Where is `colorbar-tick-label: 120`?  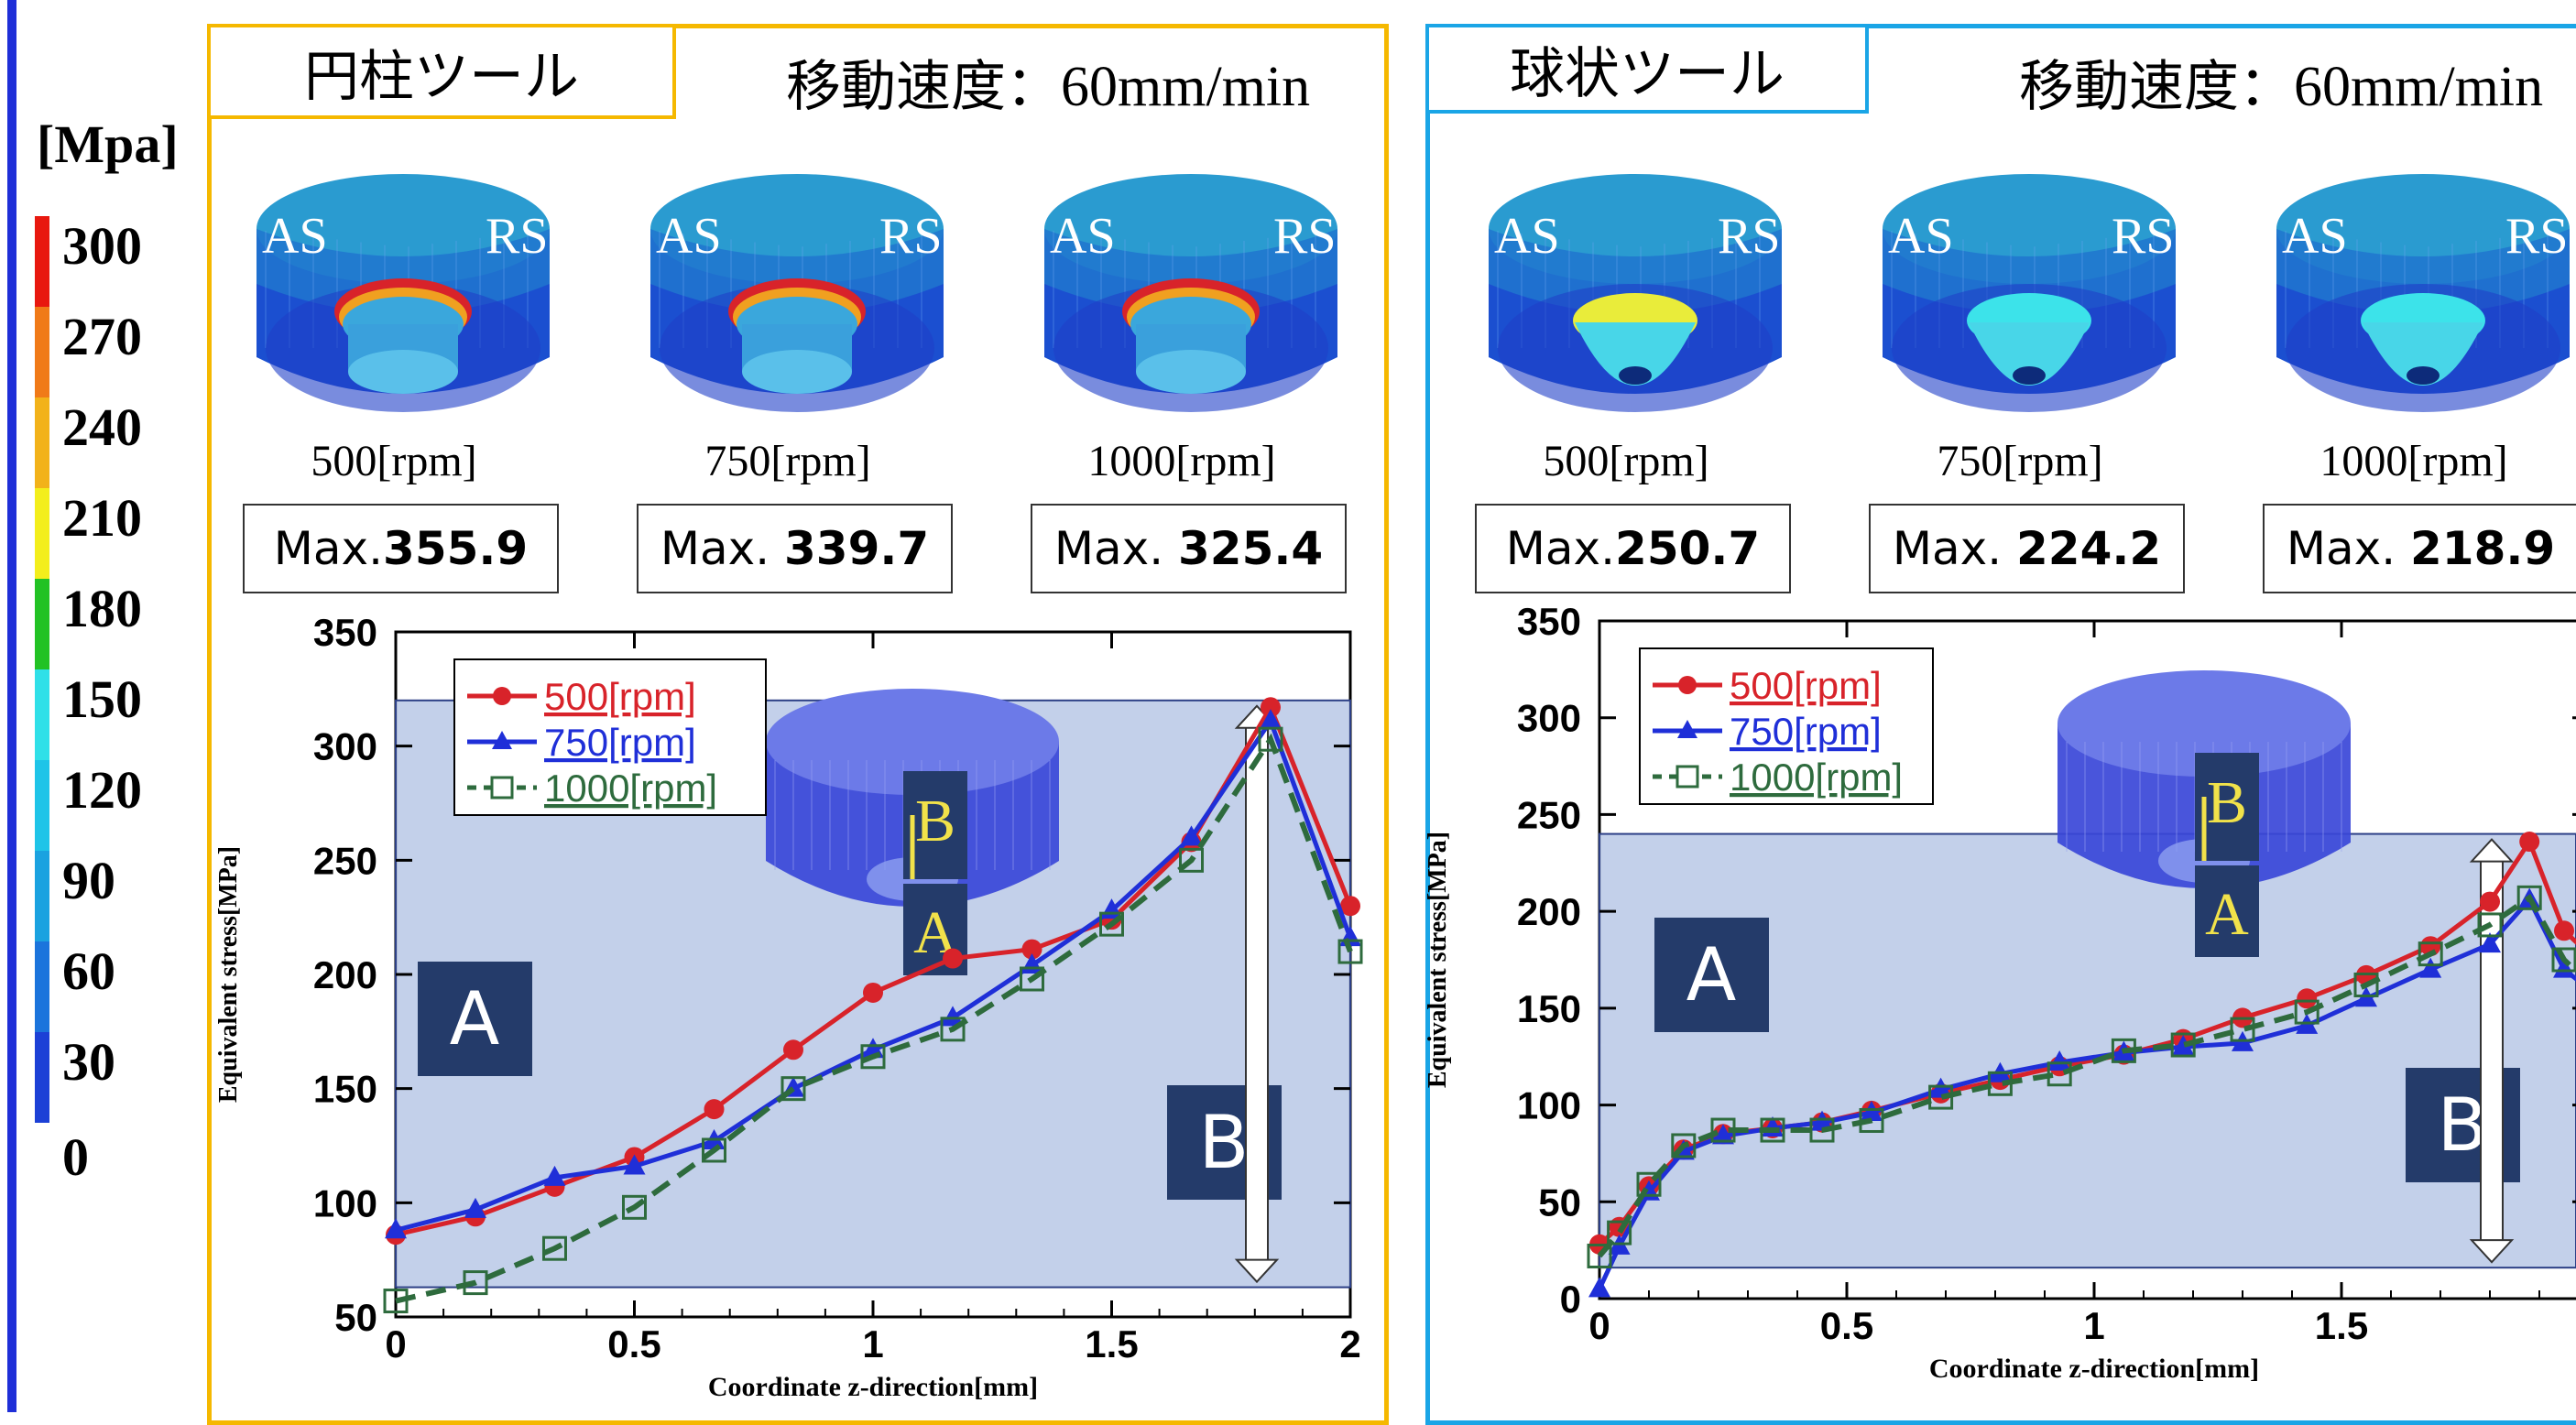 colorbar-tick-label: 120 is located at coordinates (102, 790).